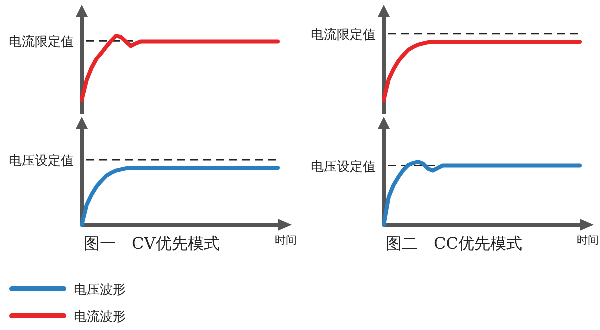  I want to click on legend-label: 电压波形, so click(100, 290).